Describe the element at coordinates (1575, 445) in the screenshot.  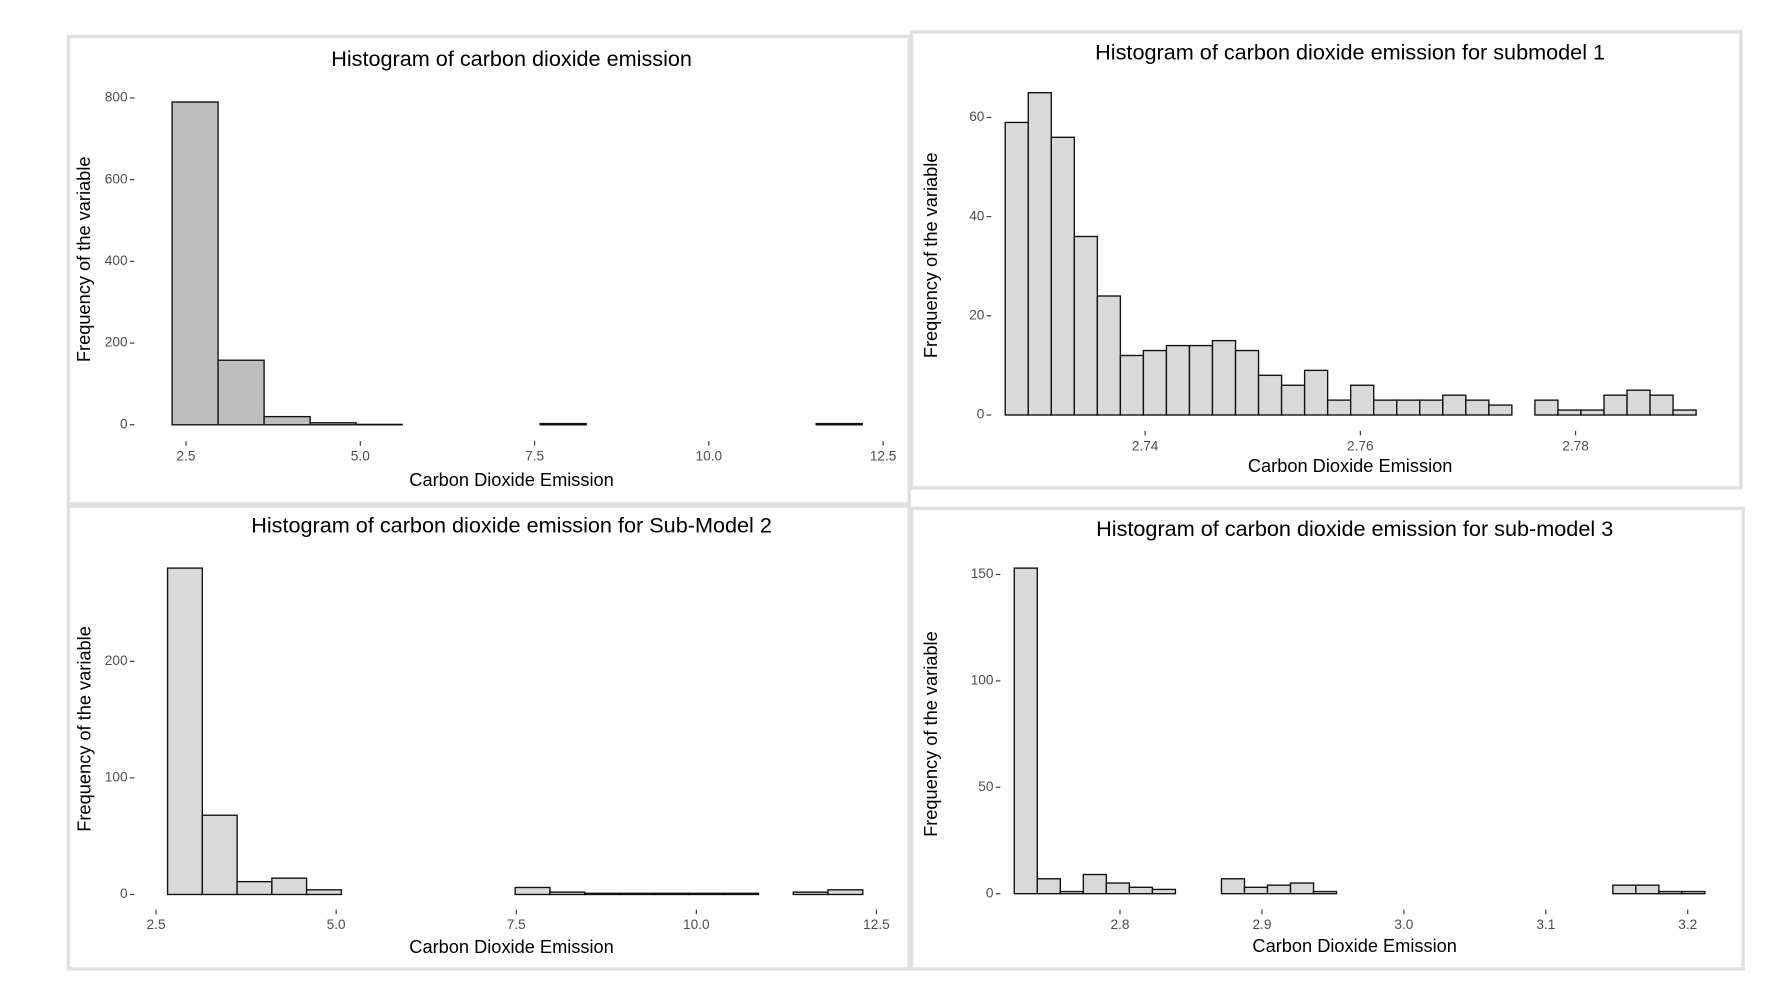
I see `x-tick-label: 2.78` at that location.